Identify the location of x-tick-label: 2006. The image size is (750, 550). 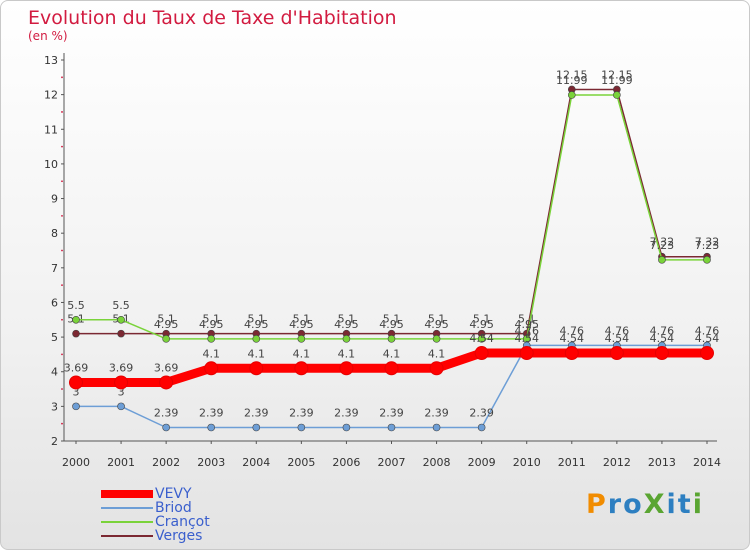
(346, 462).